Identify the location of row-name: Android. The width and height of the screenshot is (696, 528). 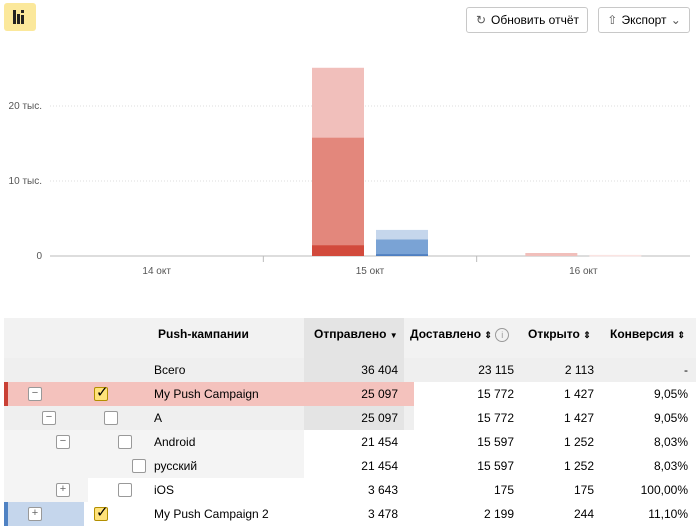
(175, 442).